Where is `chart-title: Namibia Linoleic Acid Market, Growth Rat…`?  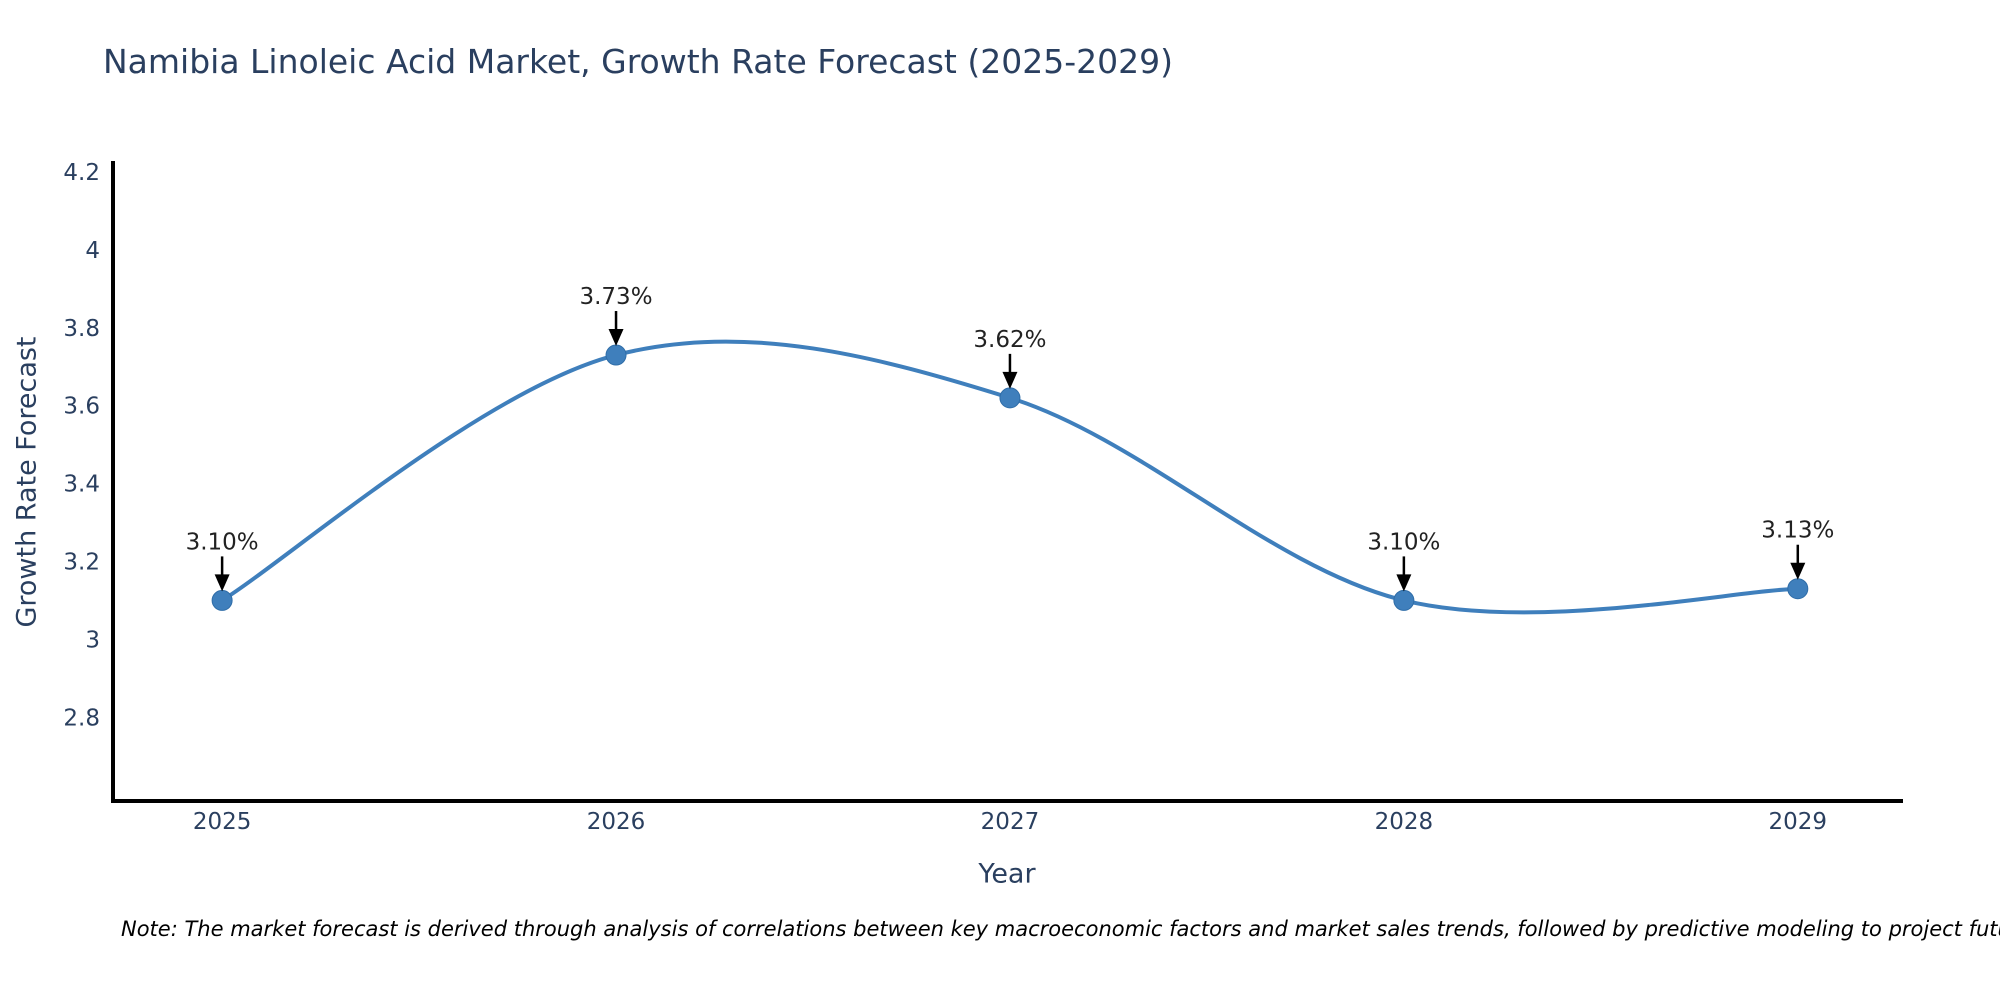
chart-title: Namibia Linoleic Acid Market, Growth Rat… is located at coordinates (638, 61).